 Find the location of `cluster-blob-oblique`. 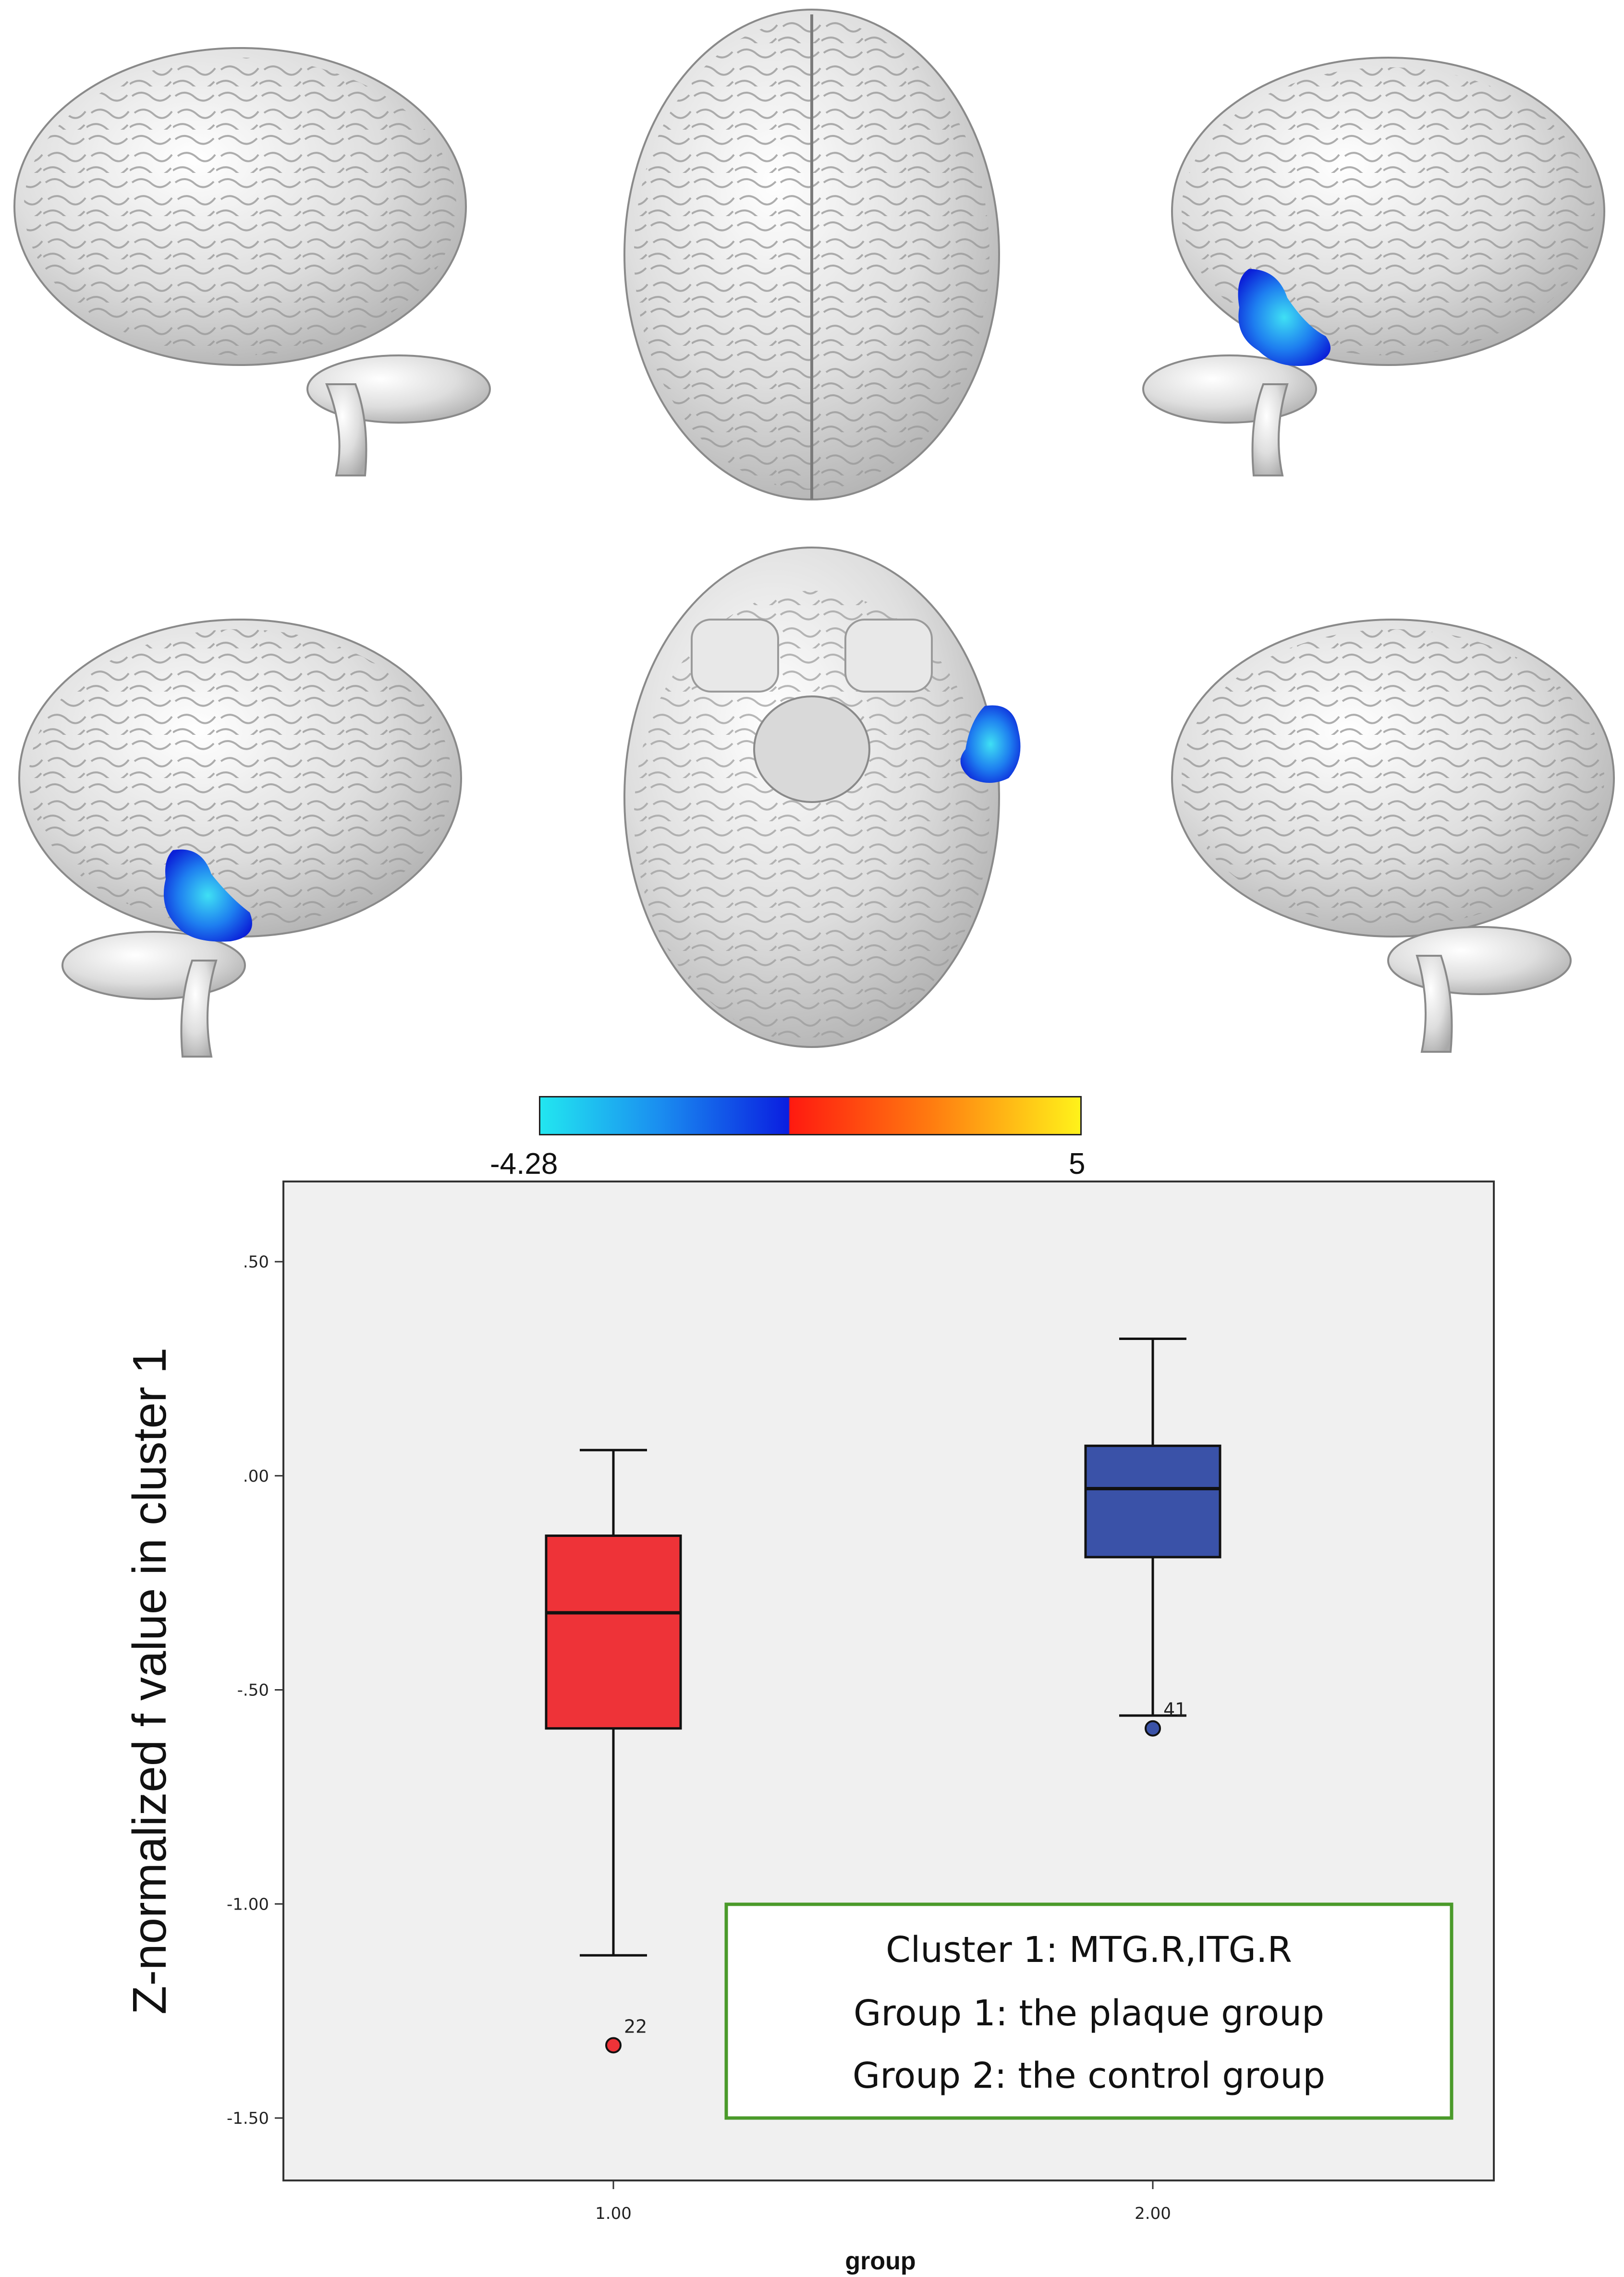

cluster-blob-oblique is located at coordinates (207, 895).